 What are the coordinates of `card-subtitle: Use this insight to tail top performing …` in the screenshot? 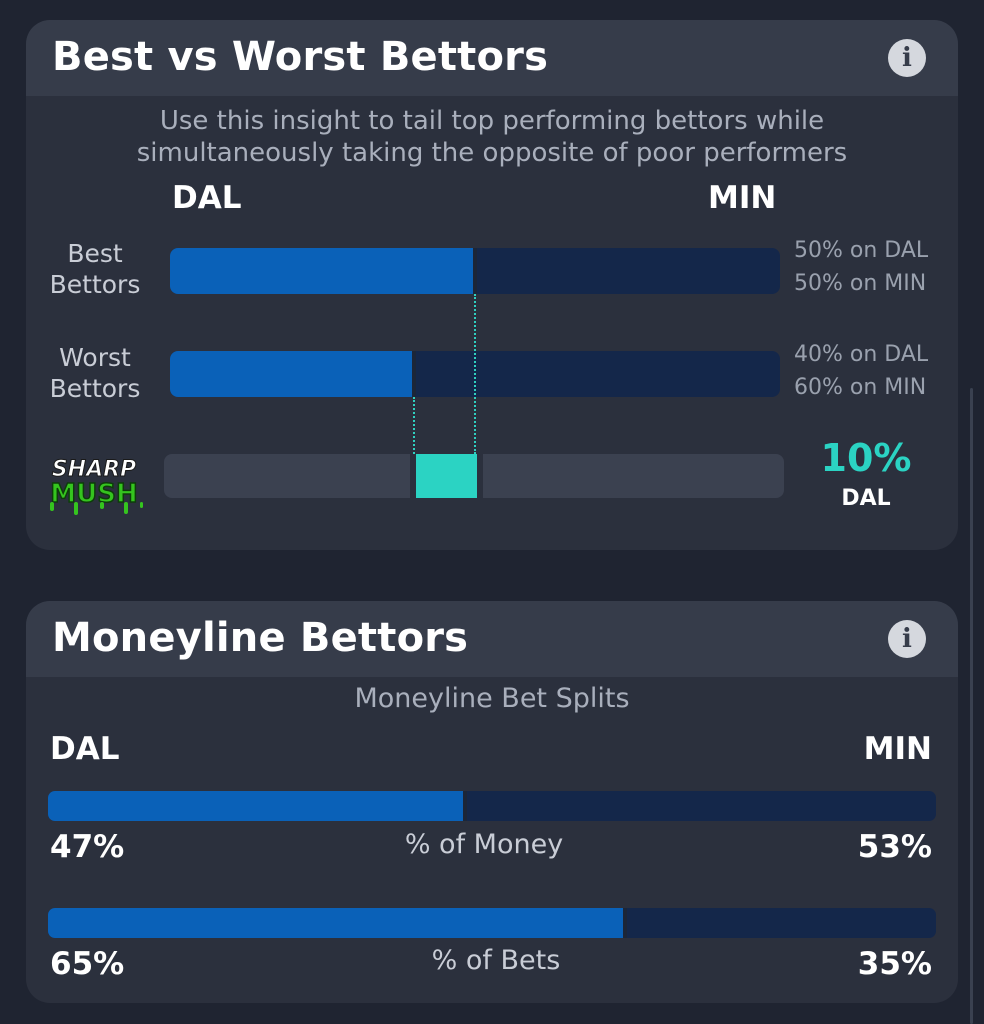 It's located at (492, 137).